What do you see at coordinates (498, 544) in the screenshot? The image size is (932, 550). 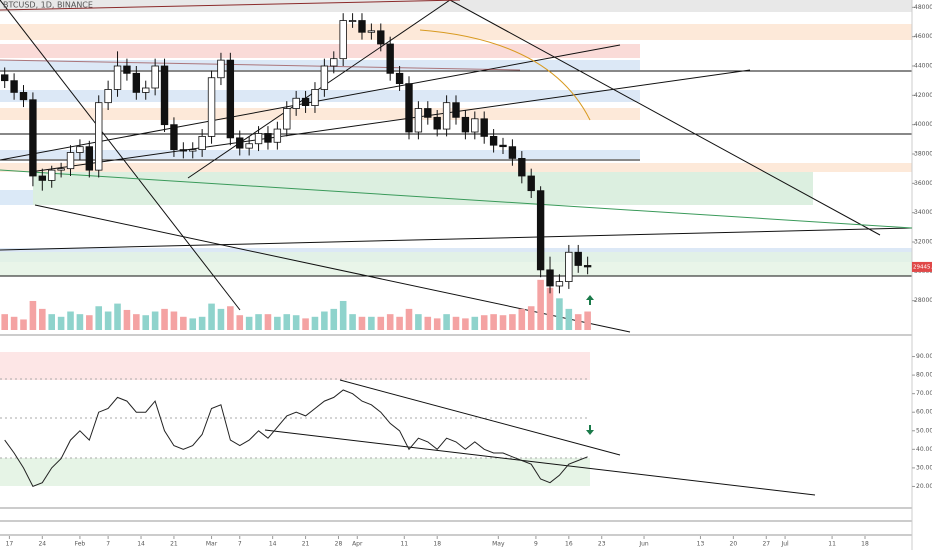 I see `x-tick-label: May` at bounding box center [498, 544].